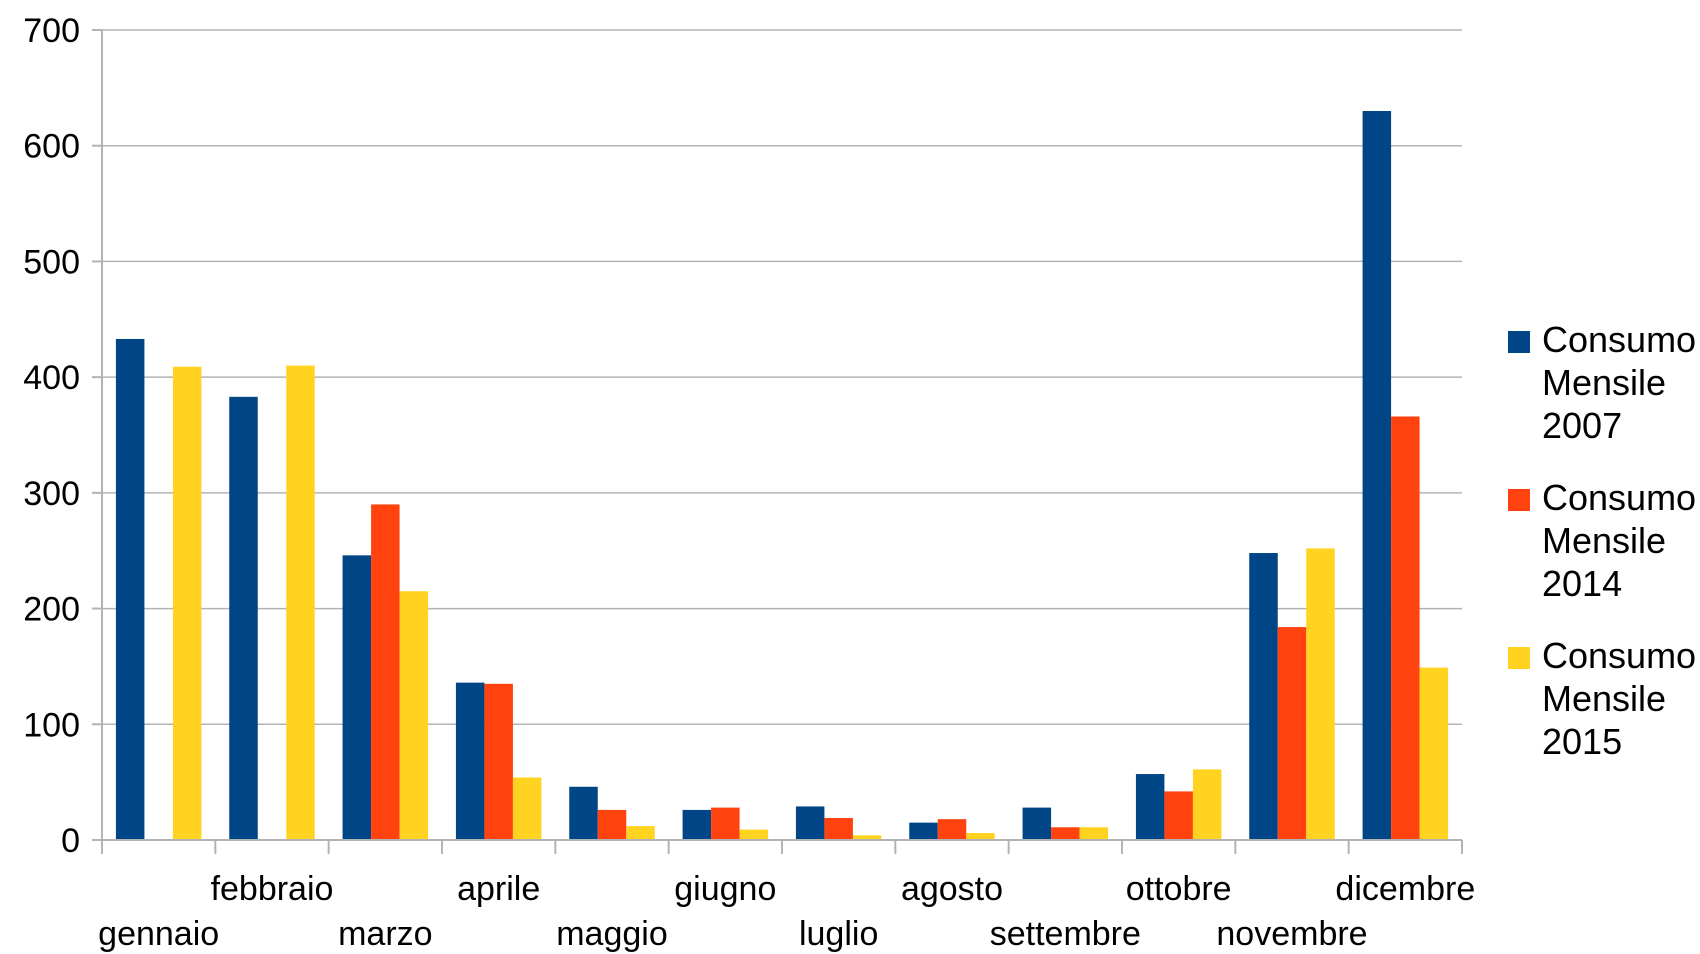 The width and height of the screenshot is (1700, 954). Describe the element at coordinates (612, 934) in the screenshot. I see `x-category-label: maggio` at that location.